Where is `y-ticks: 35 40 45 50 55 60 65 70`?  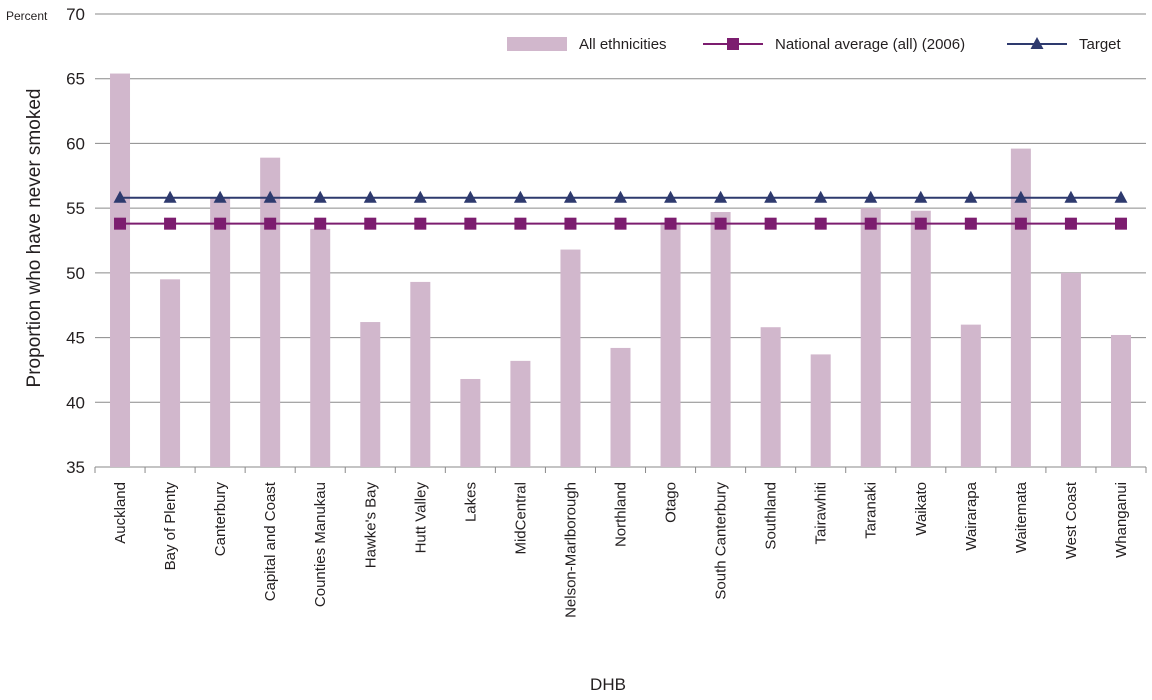 y-ticks: 35 40 45 50 55 60 65 70 is located at coordinates (75, 241).